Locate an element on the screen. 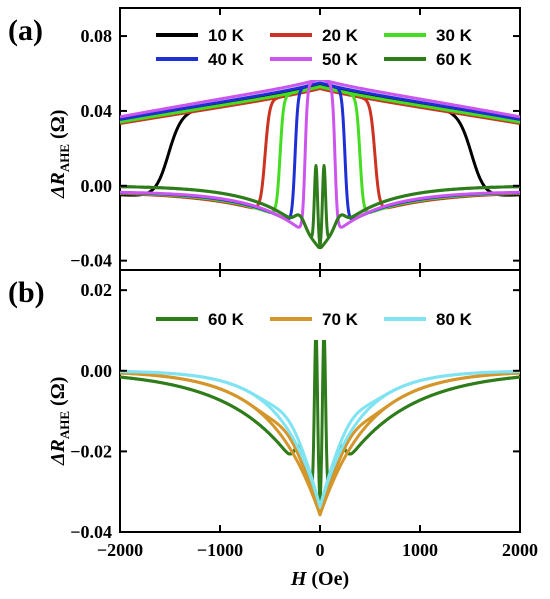 This screenshot has height=599, width=550. panel-a-label: (a) is located at coordinates (25, 30).